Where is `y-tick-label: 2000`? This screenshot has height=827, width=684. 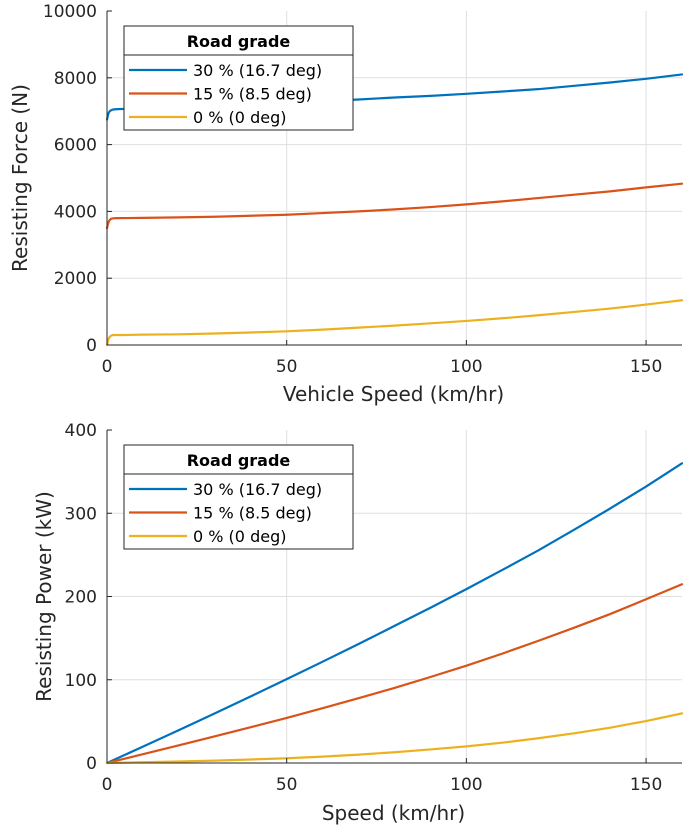
y-tick-label: 2000 is located at coordinates (75, 279).